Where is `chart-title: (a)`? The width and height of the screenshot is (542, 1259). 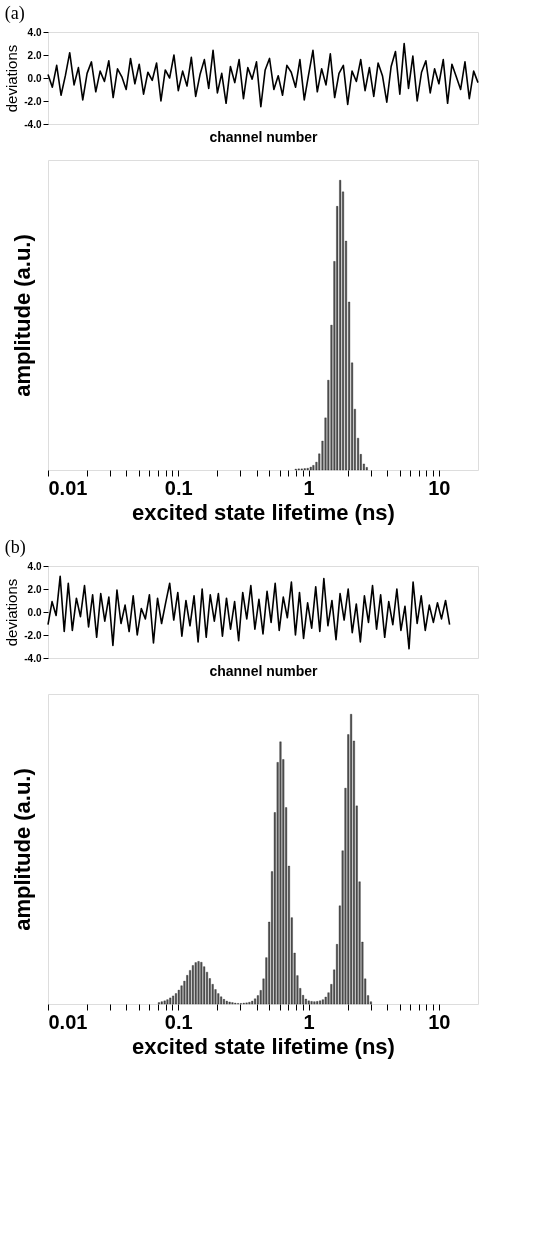 chart-title: (a) is located at coordinates (14, 13).